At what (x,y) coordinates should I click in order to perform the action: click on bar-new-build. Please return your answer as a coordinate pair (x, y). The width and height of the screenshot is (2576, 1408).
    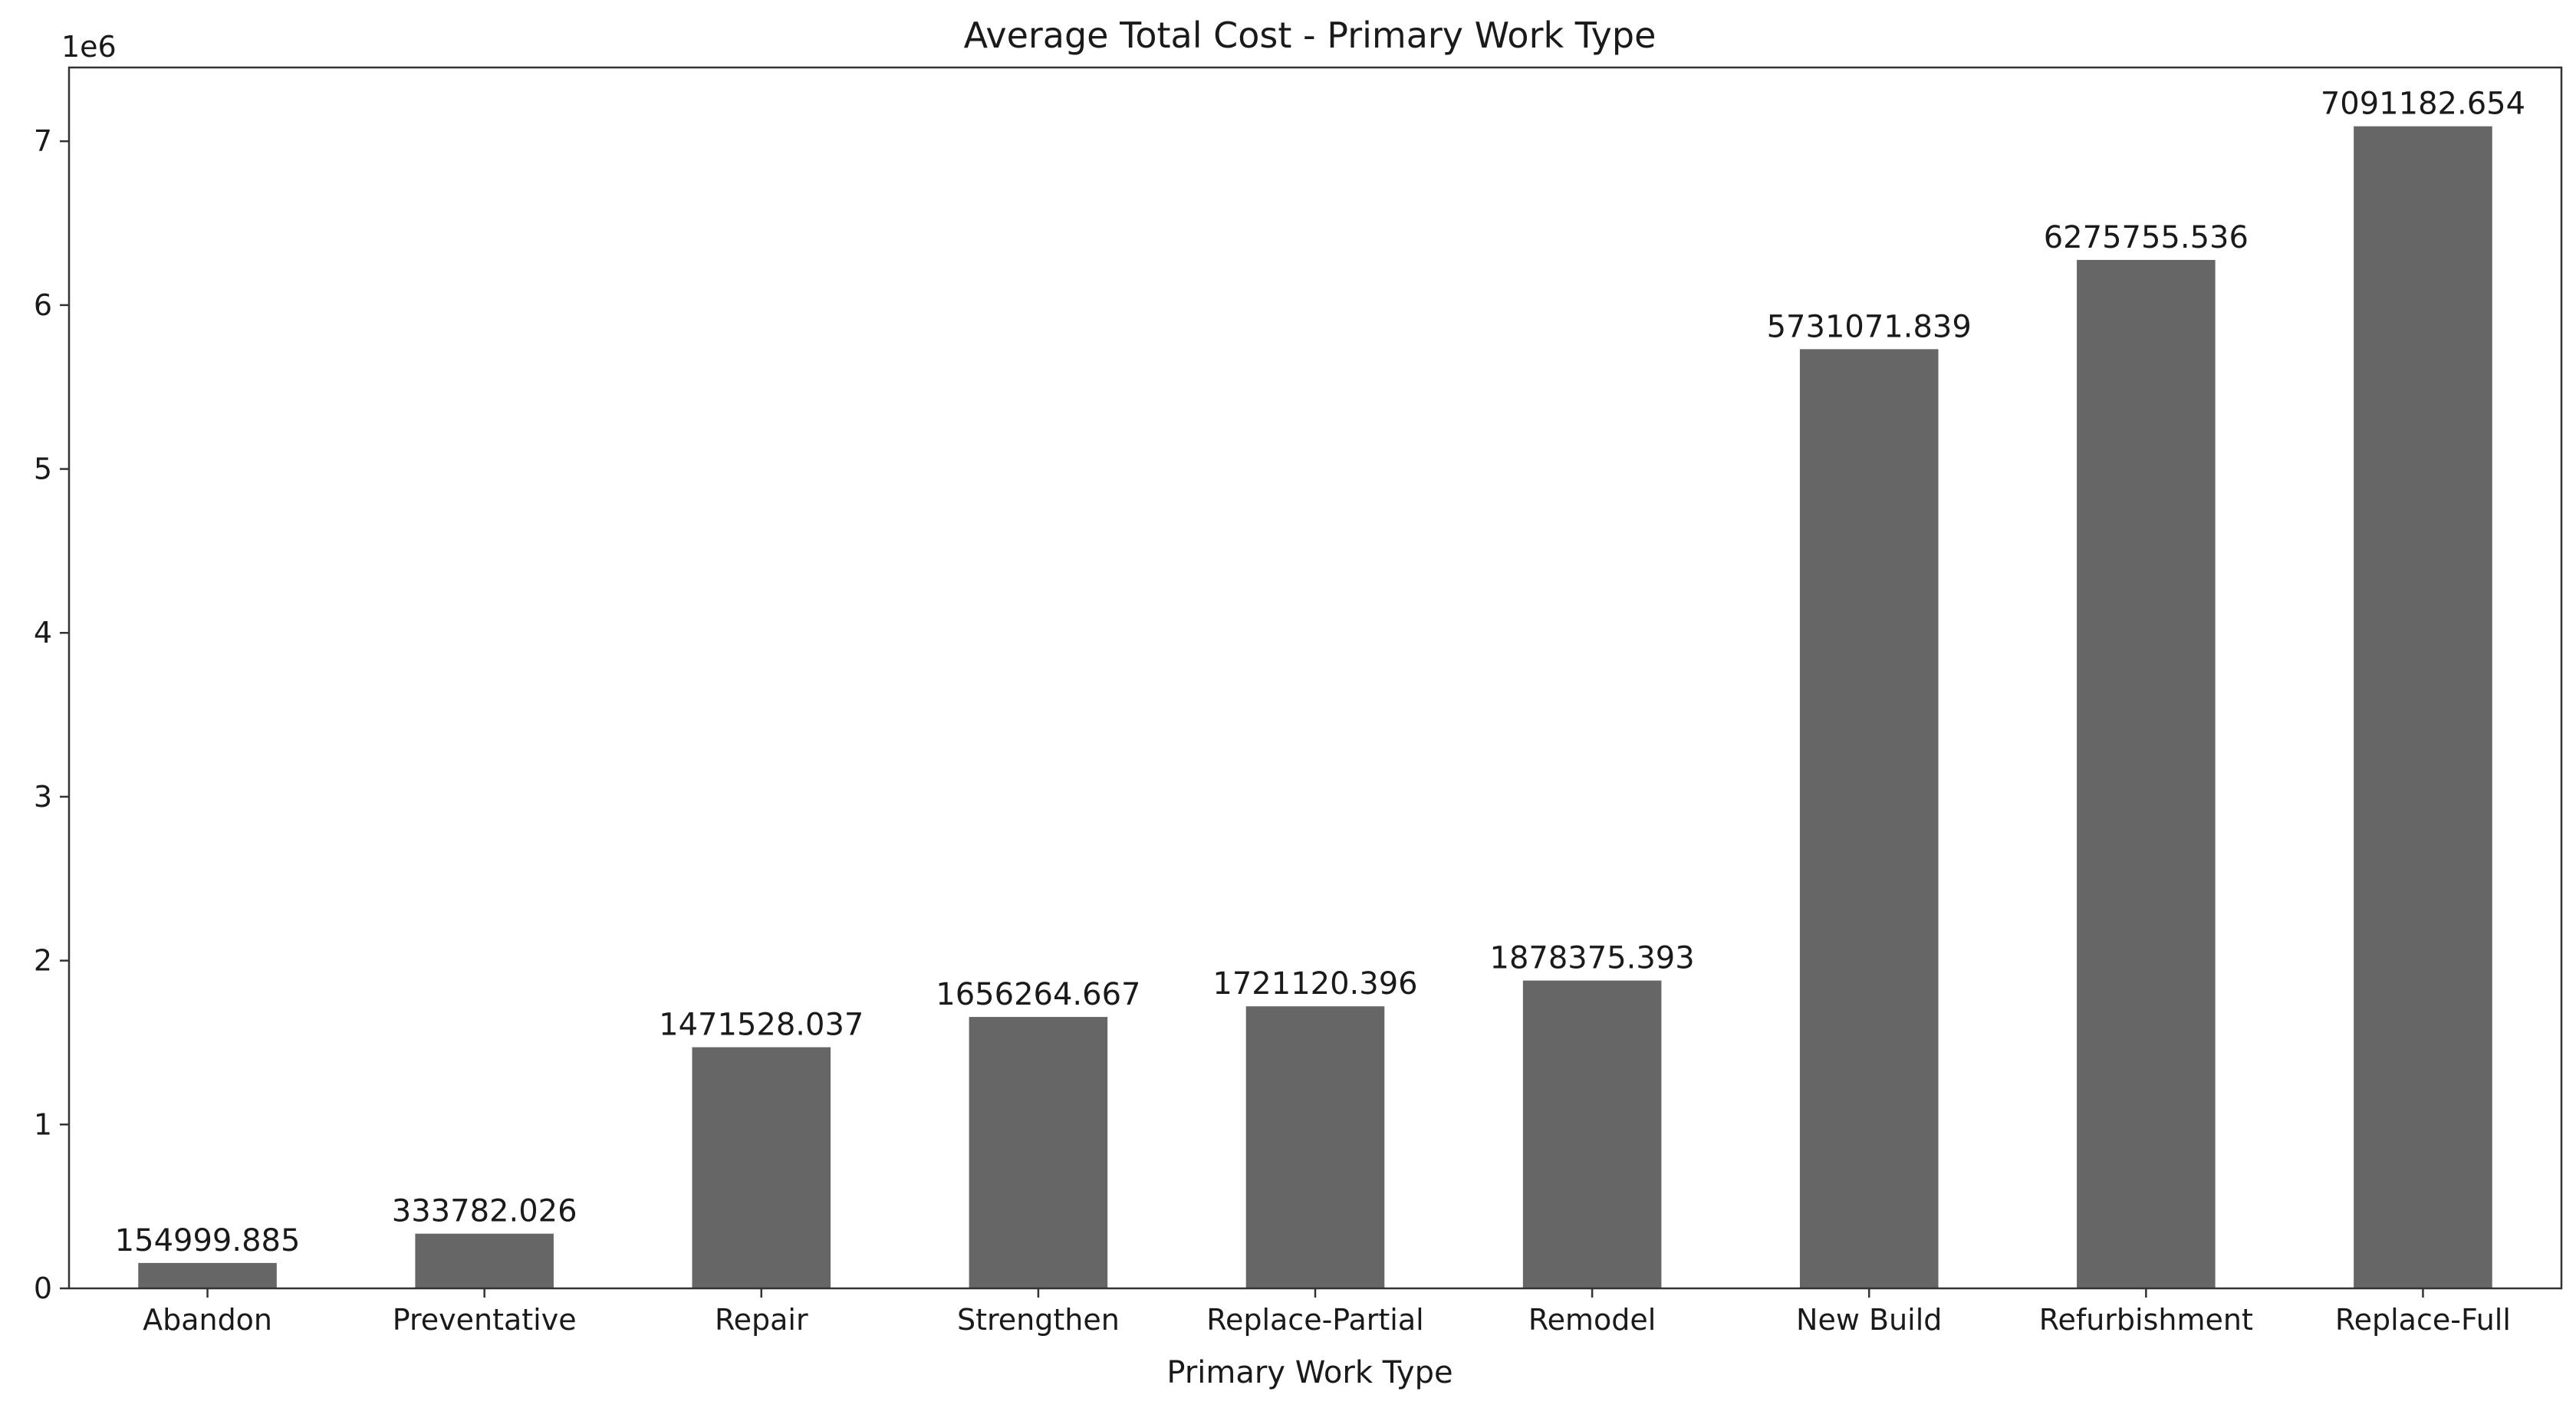
    Looking at the image, I should click on (1869, 818).